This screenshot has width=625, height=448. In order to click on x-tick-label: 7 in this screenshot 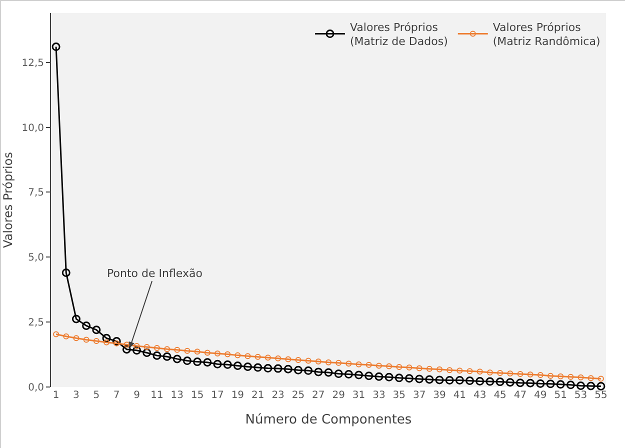, I will do `click(116, 395)`.